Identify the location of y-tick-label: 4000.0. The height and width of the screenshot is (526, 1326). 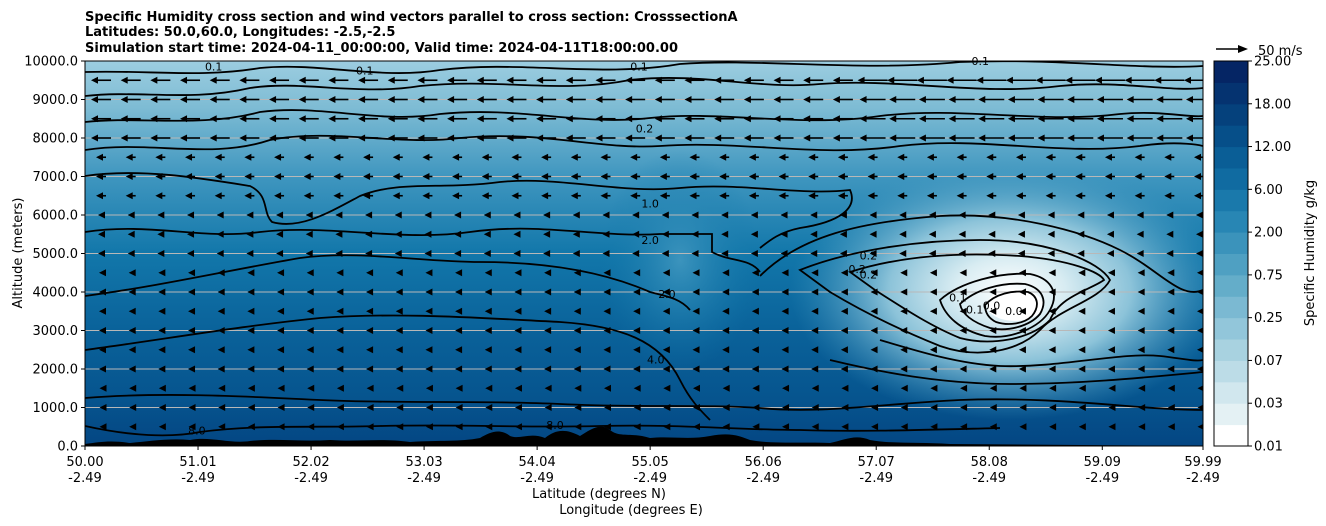
(56, 293).